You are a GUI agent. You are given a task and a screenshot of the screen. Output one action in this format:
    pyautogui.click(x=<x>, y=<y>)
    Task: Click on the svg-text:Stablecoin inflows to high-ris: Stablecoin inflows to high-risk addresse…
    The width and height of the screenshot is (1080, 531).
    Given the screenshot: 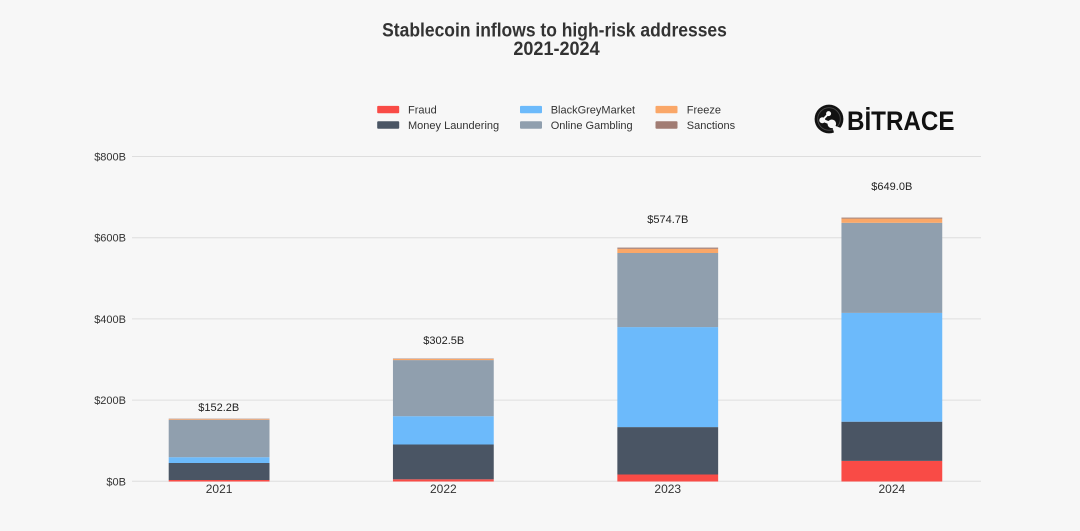 What is the action you would take?
    pyautogui.click(x=554, y=30)
    